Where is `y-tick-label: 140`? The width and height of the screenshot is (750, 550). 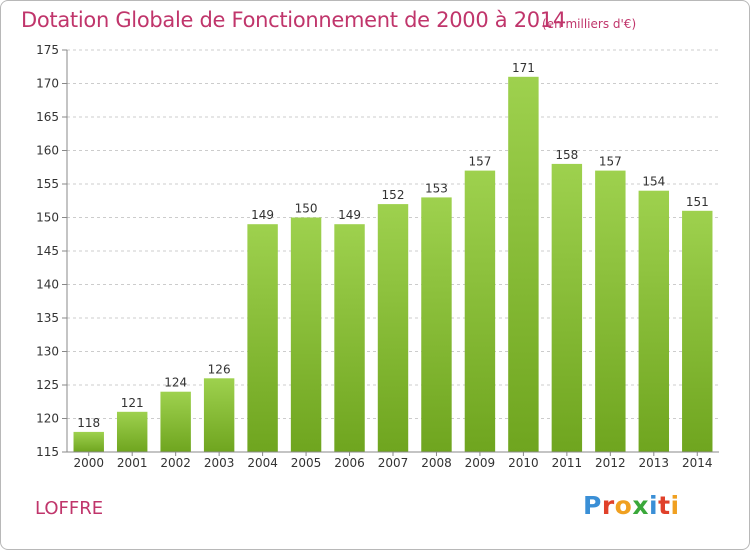 y-tick-label: 140 is located at coordinates (47, 285).